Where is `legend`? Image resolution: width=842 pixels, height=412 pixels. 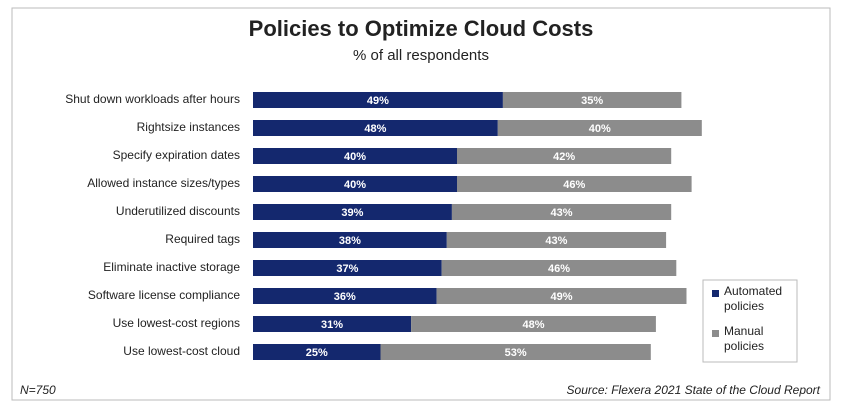 legend is located at coordinates (750, 321).